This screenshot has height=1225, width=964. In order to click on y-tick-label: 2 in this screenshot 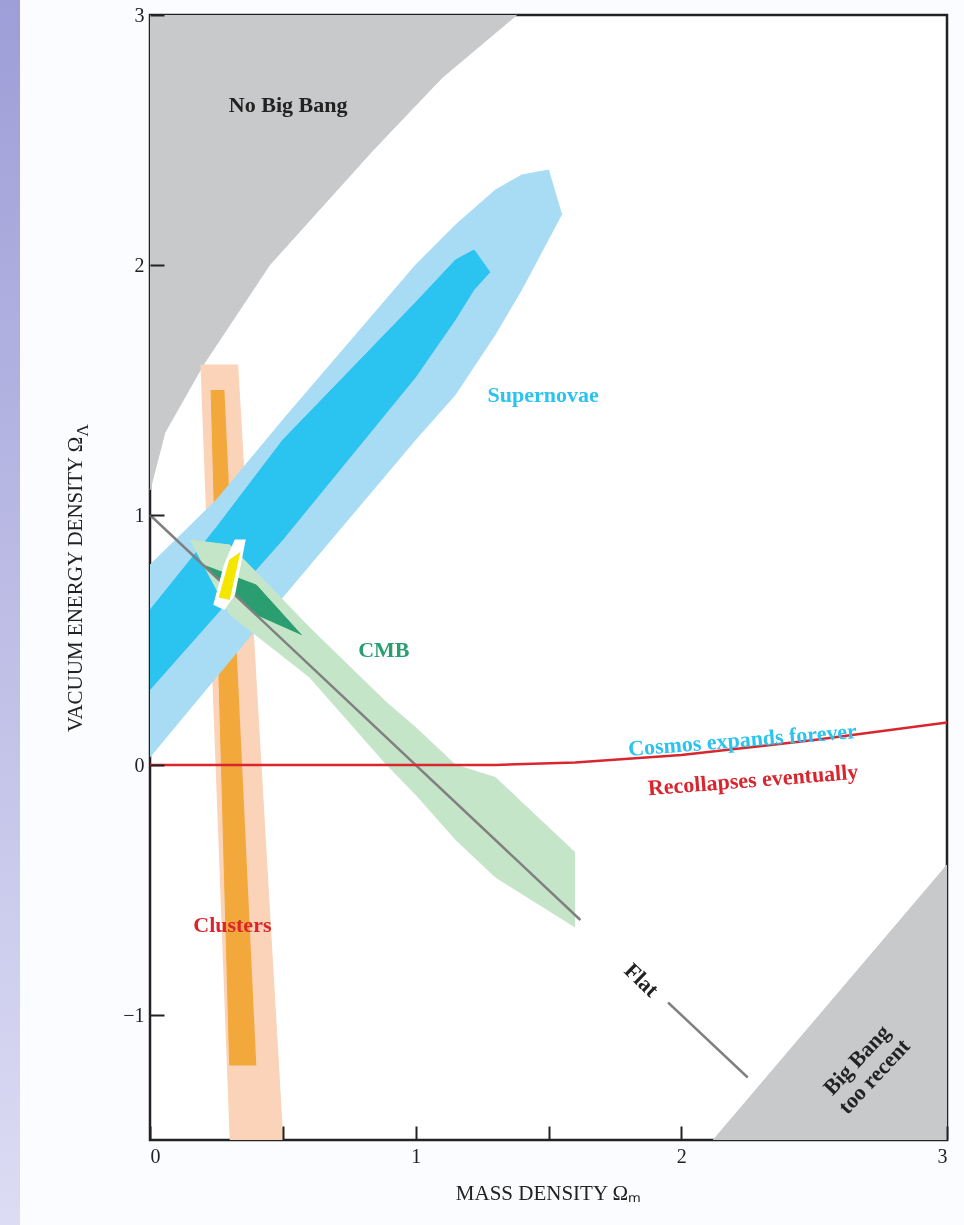, I will do `click(139, 264)`.